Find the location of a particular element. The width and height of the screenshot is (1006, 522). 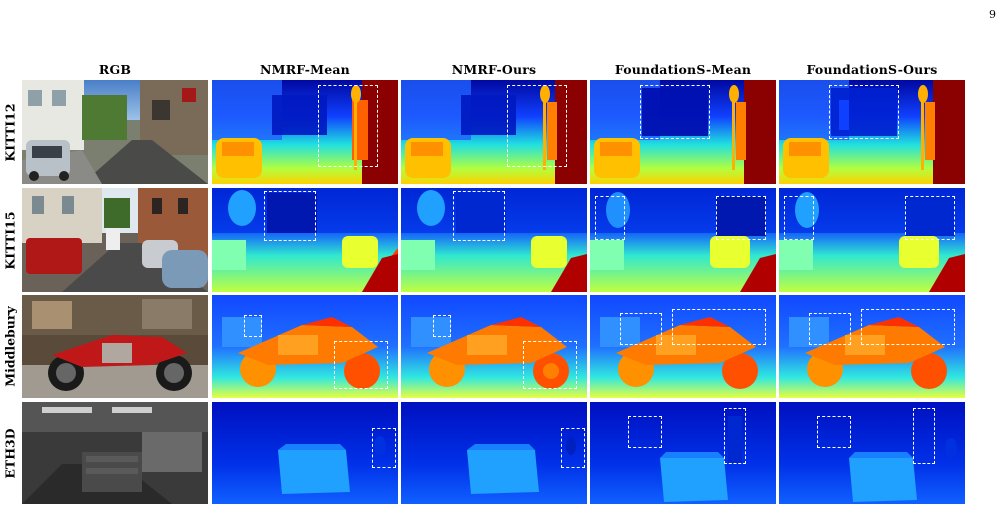

tile-kitti12-rgb is located at coordinates (115, 132).